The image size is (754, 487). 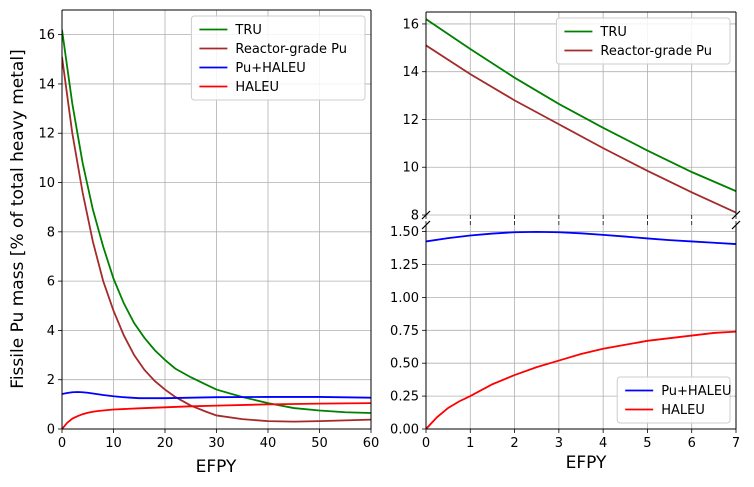 What do you see at coordinates (404, 265) in the screenshot?
I see `y-tick-label: 1.25` at bounding box center [404, 265].